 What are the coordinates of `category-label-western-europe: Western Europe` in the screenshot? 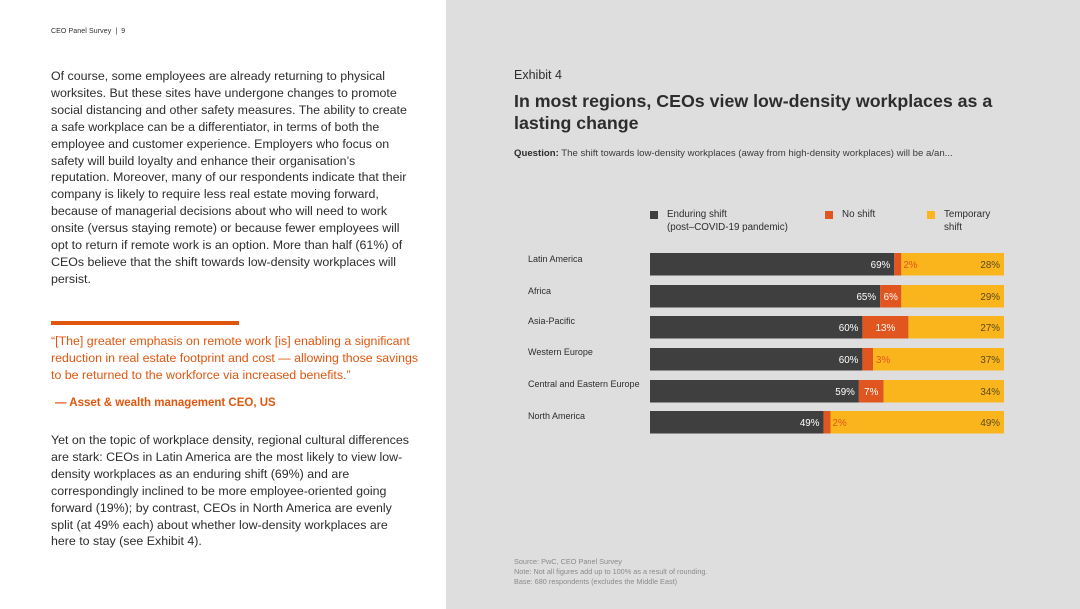 It's located at (560, 352).